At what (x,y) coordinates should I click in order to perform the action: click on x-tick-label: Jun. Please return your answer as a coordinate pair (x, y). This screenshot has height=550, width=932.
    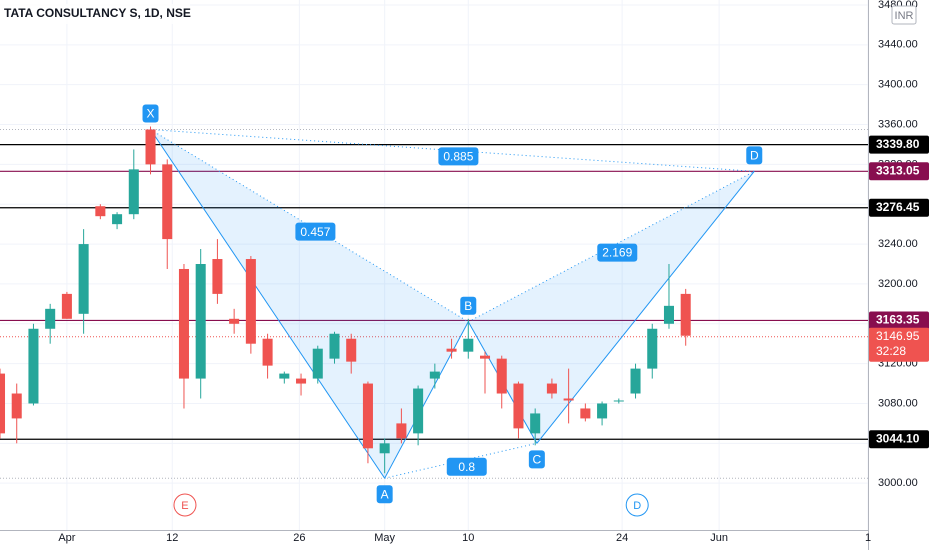
    Looking at the image, I should click on (719, 538).